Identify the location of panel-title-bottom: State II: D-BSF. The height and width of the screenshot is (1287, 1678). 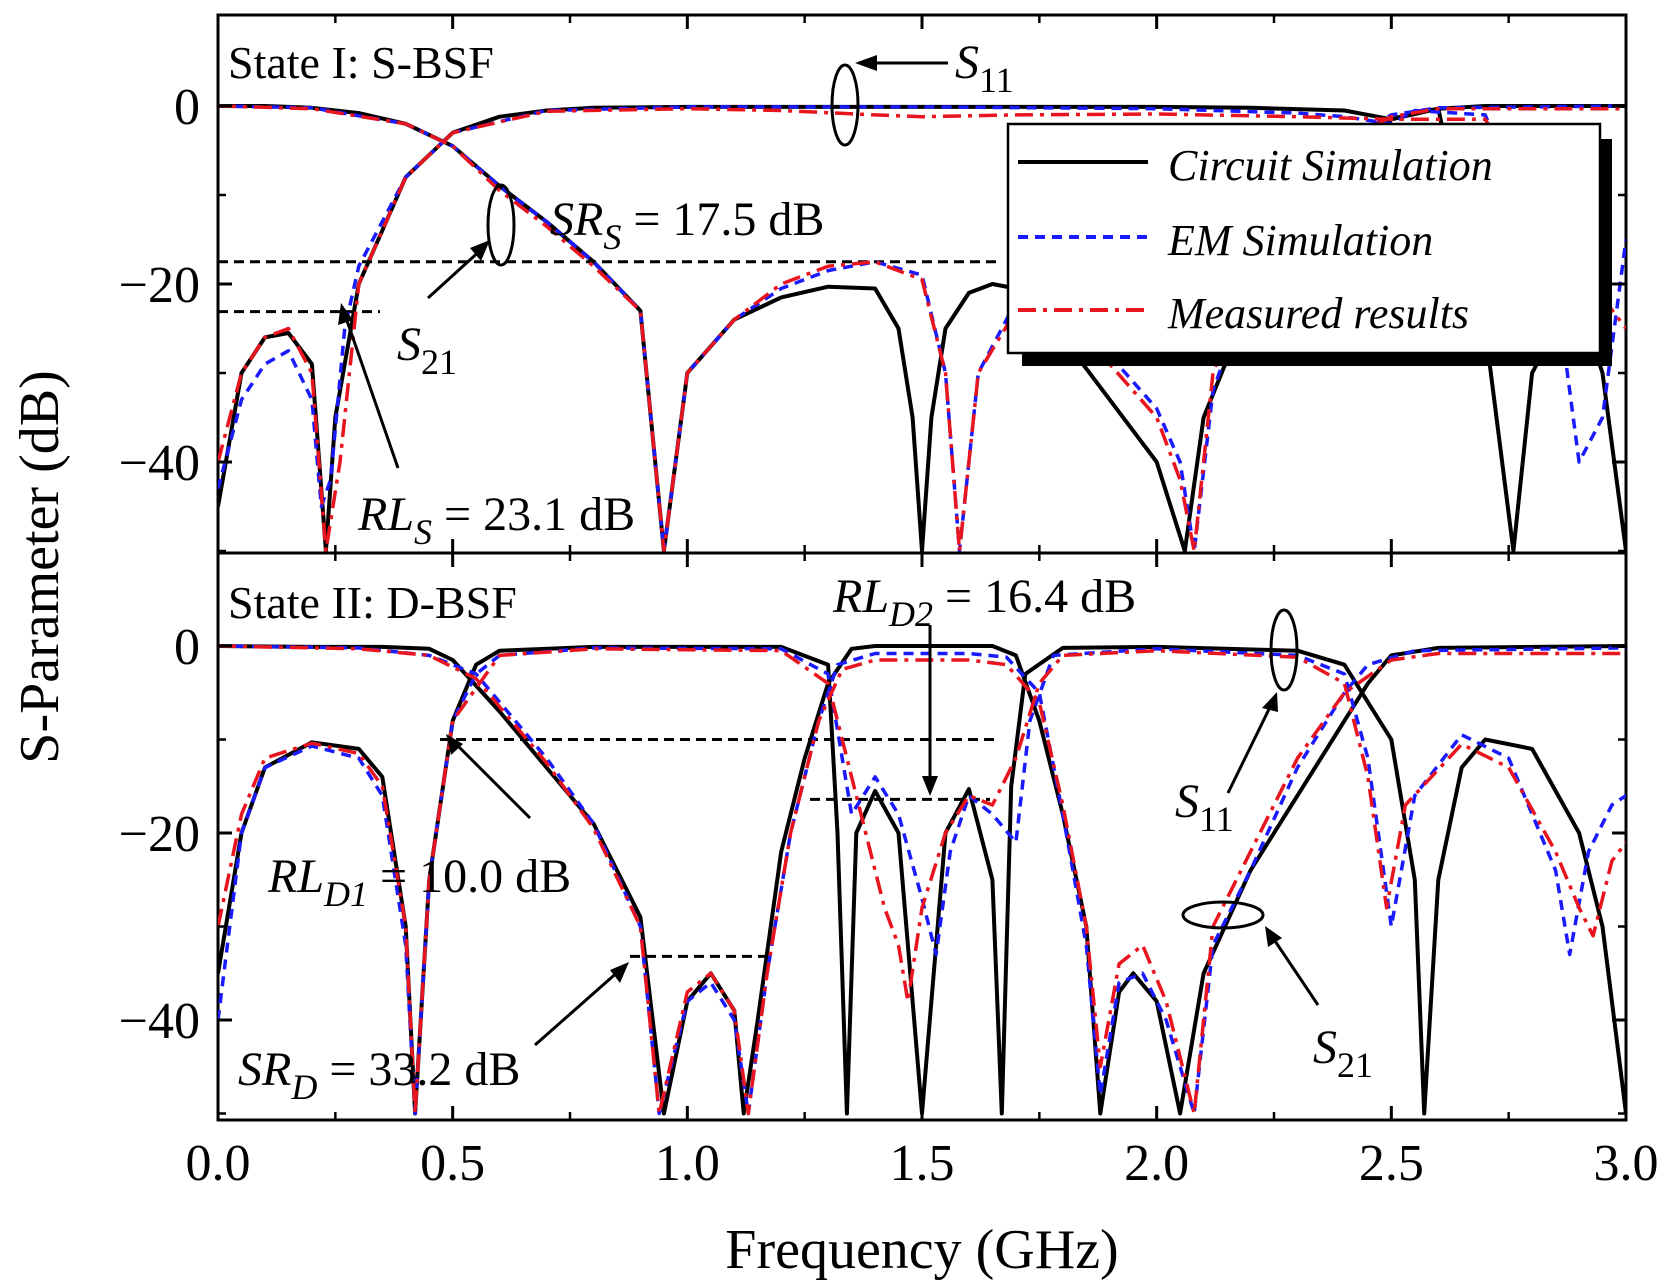
(372, 602).